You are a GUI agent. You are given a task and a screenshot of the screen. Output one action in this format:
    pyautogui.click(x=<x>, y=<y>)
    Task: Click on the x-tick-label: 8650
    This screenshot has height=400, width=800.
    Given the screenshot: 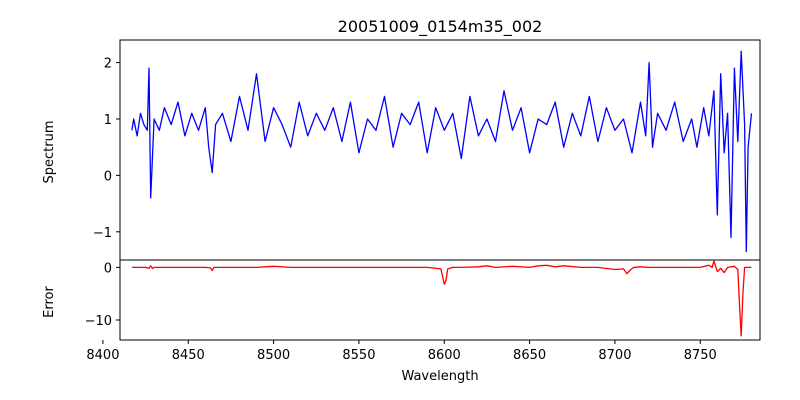 What is the action you would take?
    pyautogui.click(x=529, y=355)
    